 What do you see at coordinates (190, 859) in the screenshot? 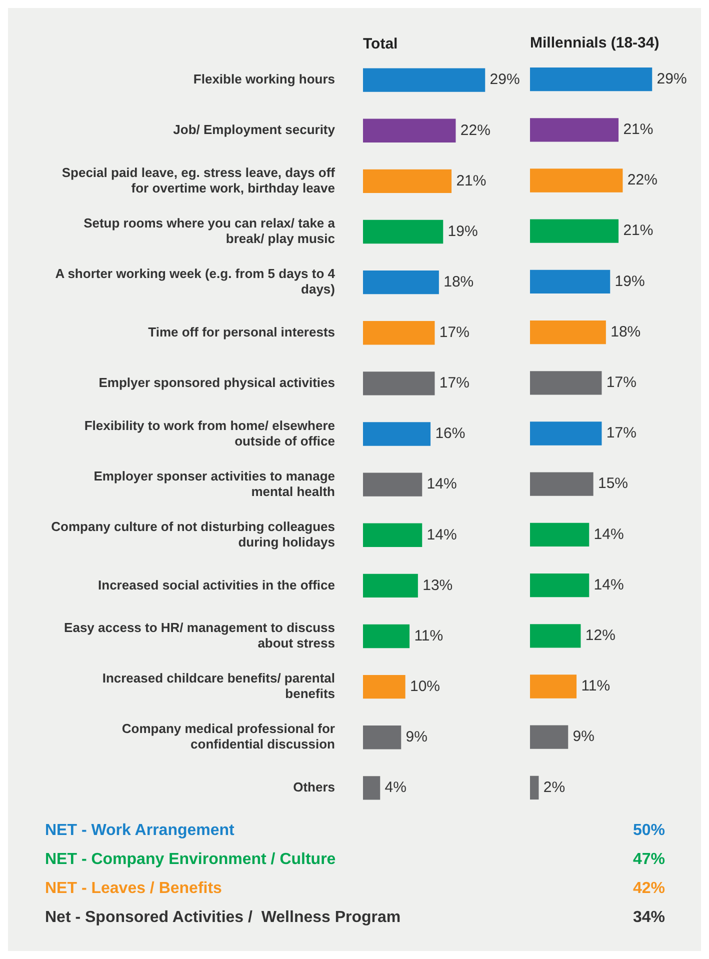
I see `category-label: NET - Company Environment / Culture` at bounding box center [190, 859].